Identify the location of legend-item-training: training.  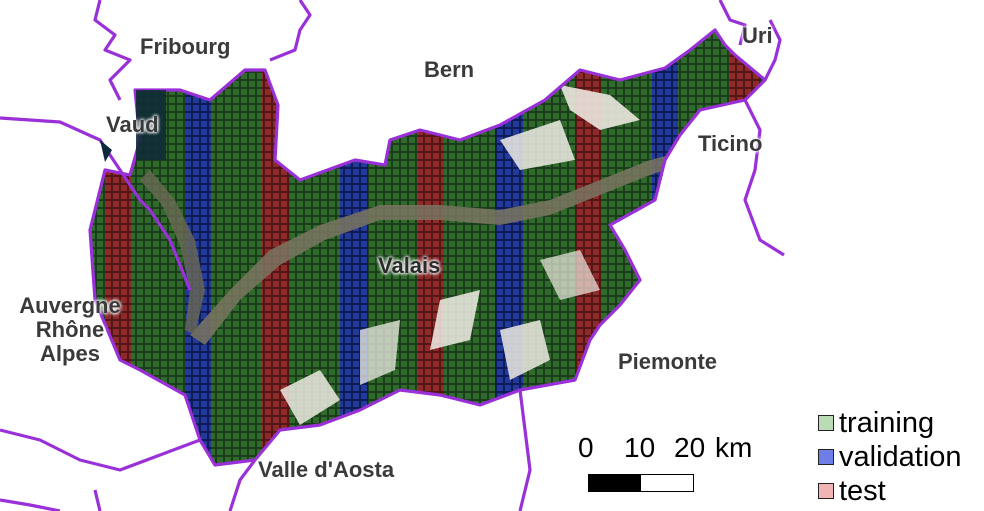
(901, 423).